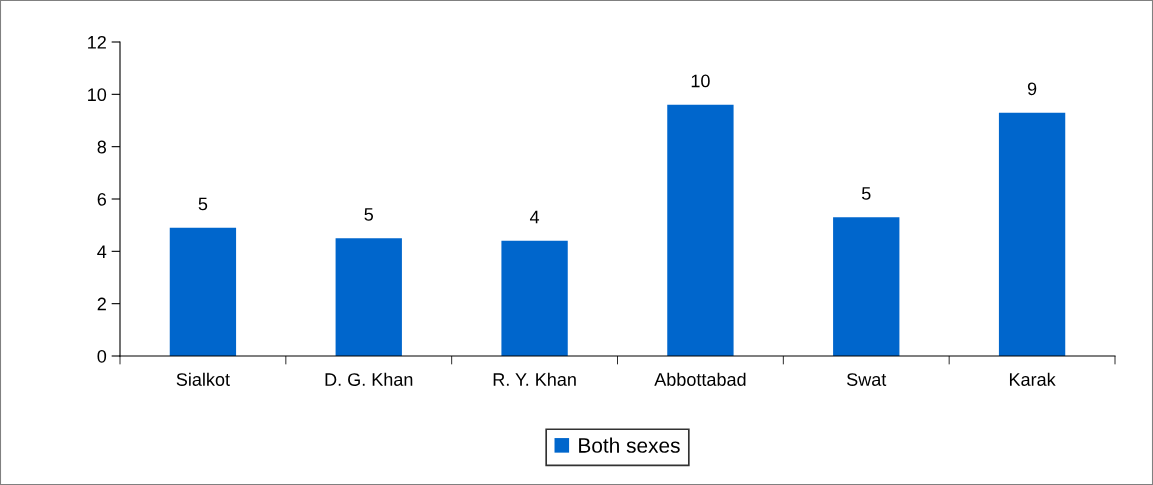 The height and width of the screenshot is (485, 1153). What do you see at coordinates (700, 379) in the screenshot?
I see `x-tick-label: Abbottabad` at bounding box center [700, 379].